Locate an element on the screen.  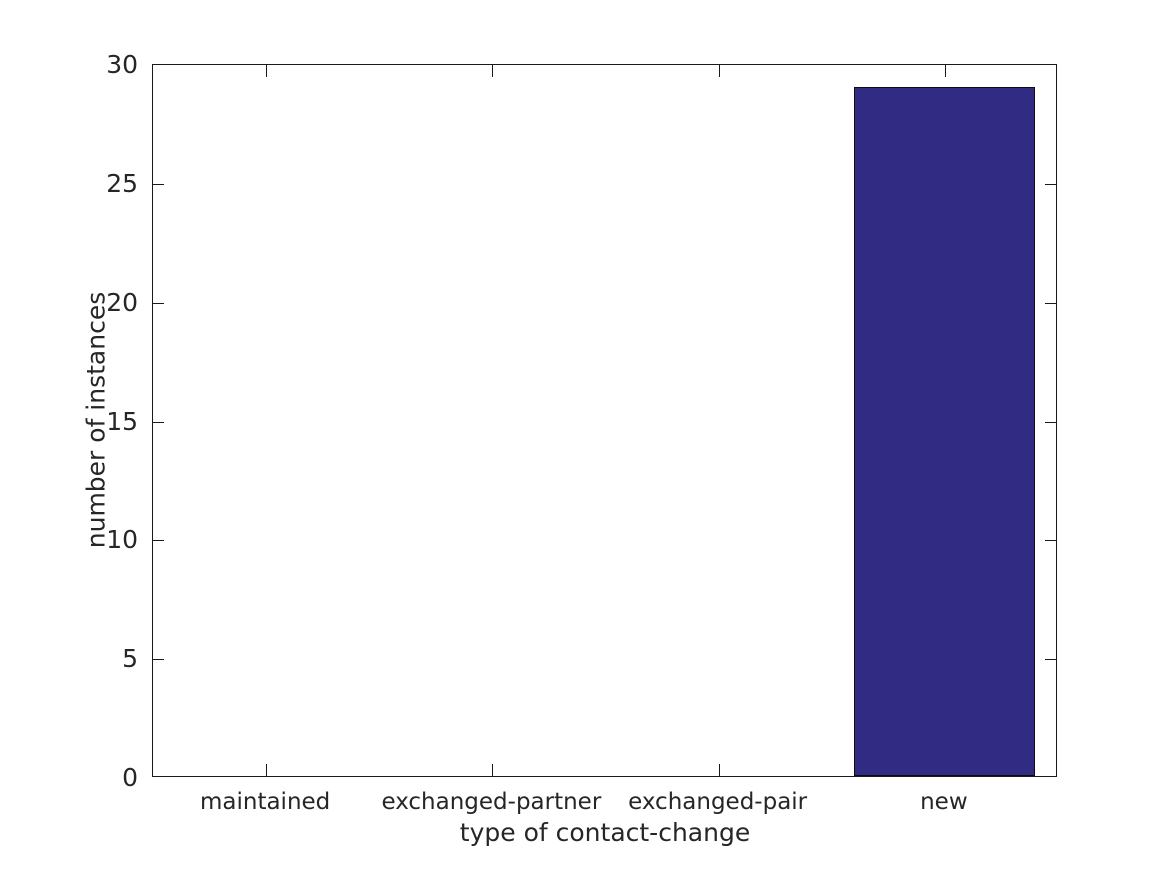
x-axis-tick-label: new is located at coordinates (944, 802).